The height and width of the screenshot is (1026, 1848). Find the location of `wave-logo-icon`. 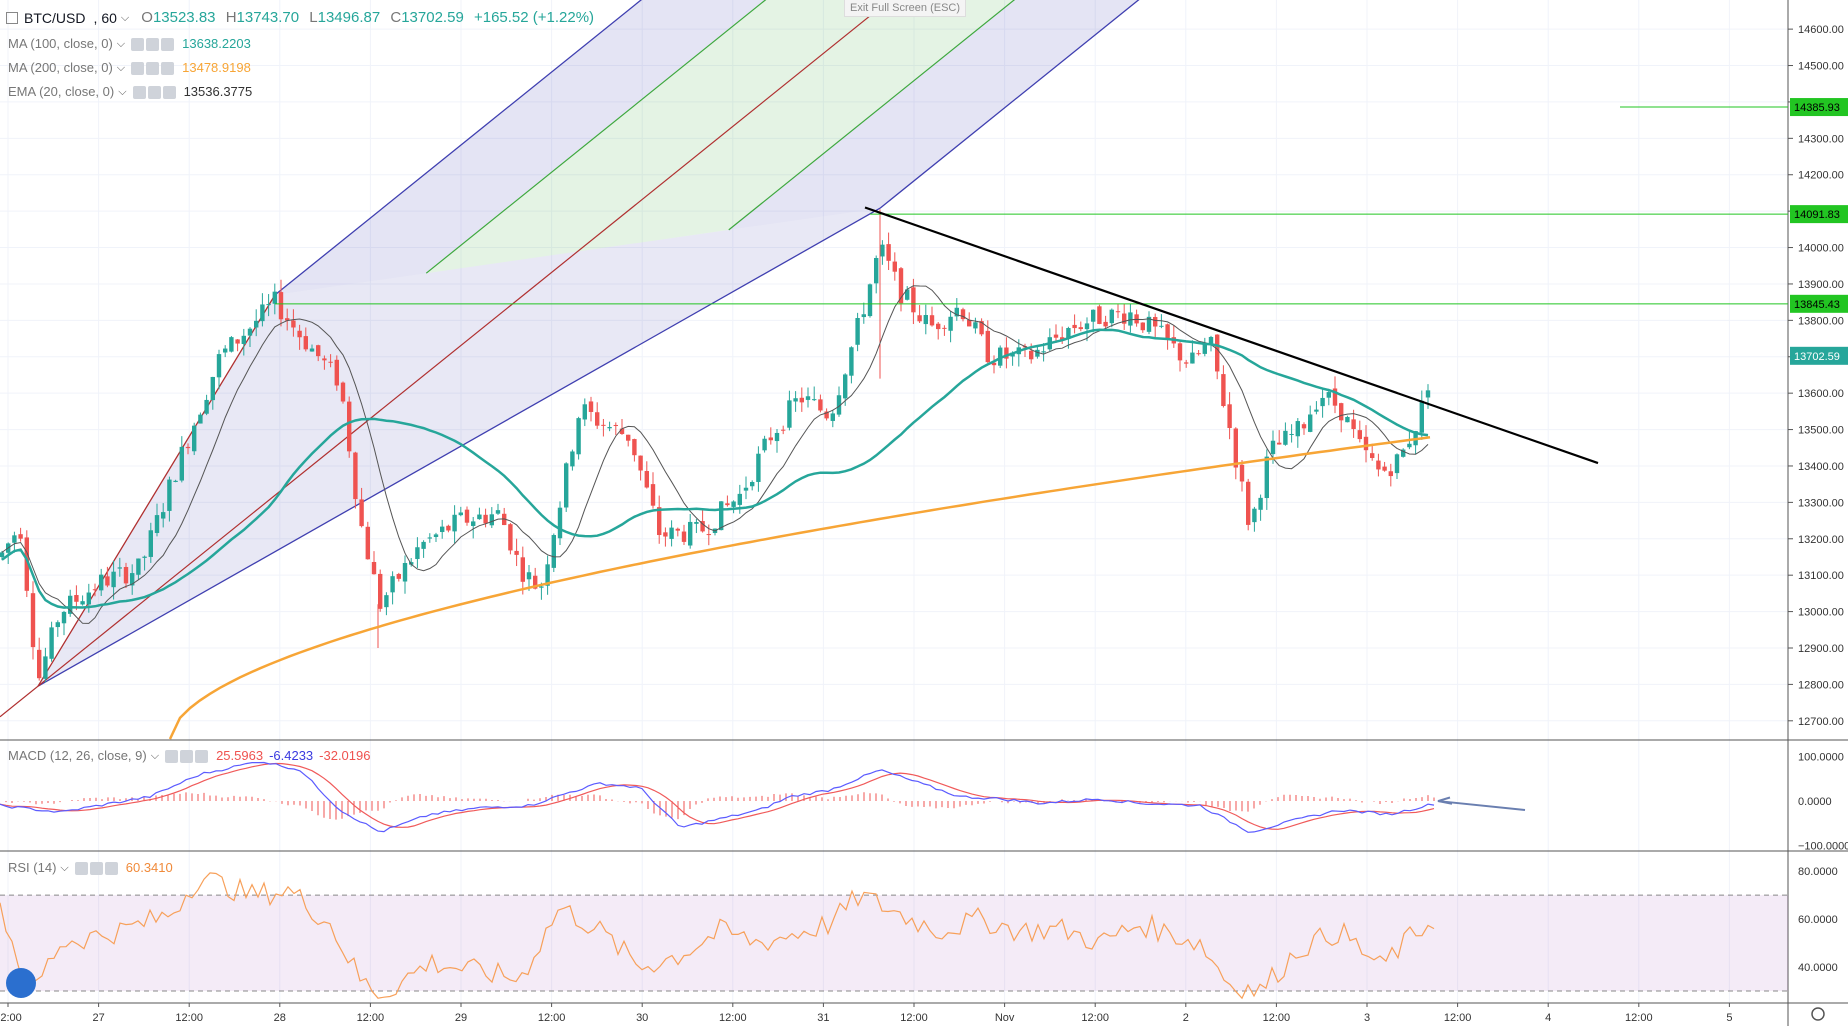

wave-logo-icon is located at coordinates (21, 983).